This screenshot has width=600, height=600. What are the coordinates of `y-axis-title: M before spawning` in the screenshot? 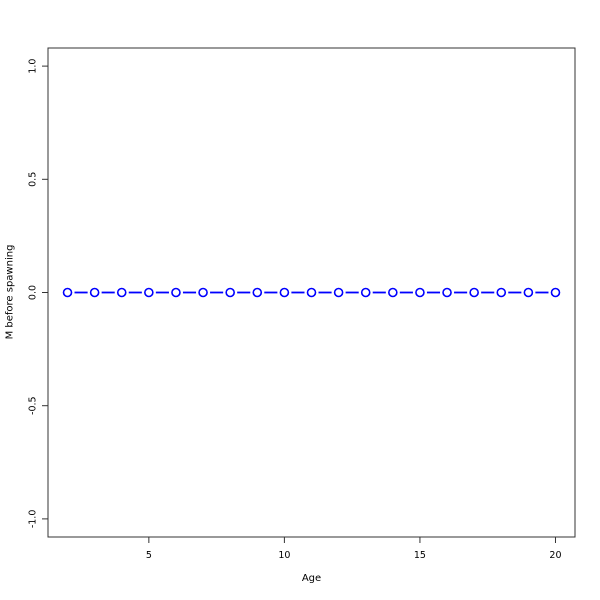 It's located at (10, 292).